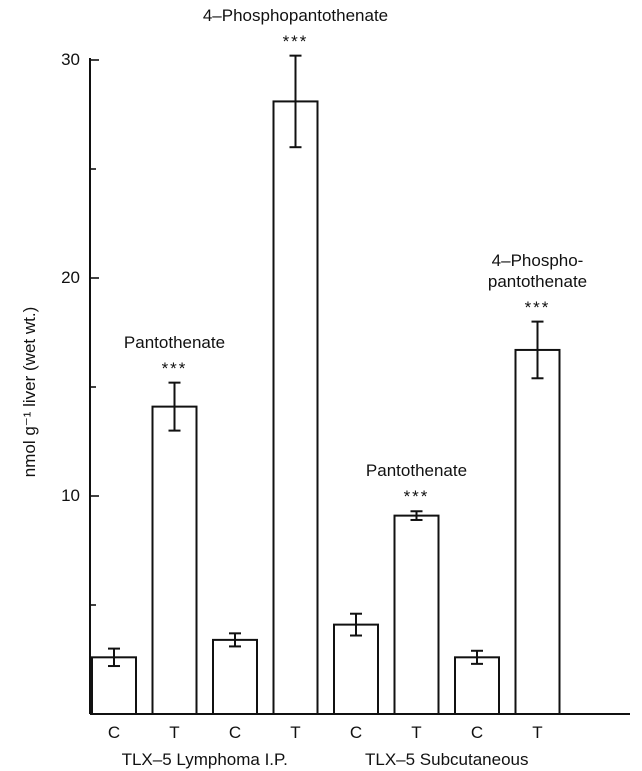 This screenshot has width=642, height=771. What do you see at coordinates (70, 59) in the screenshot?
I see `y-tick-label: 30` at bounding box center [70, 59].